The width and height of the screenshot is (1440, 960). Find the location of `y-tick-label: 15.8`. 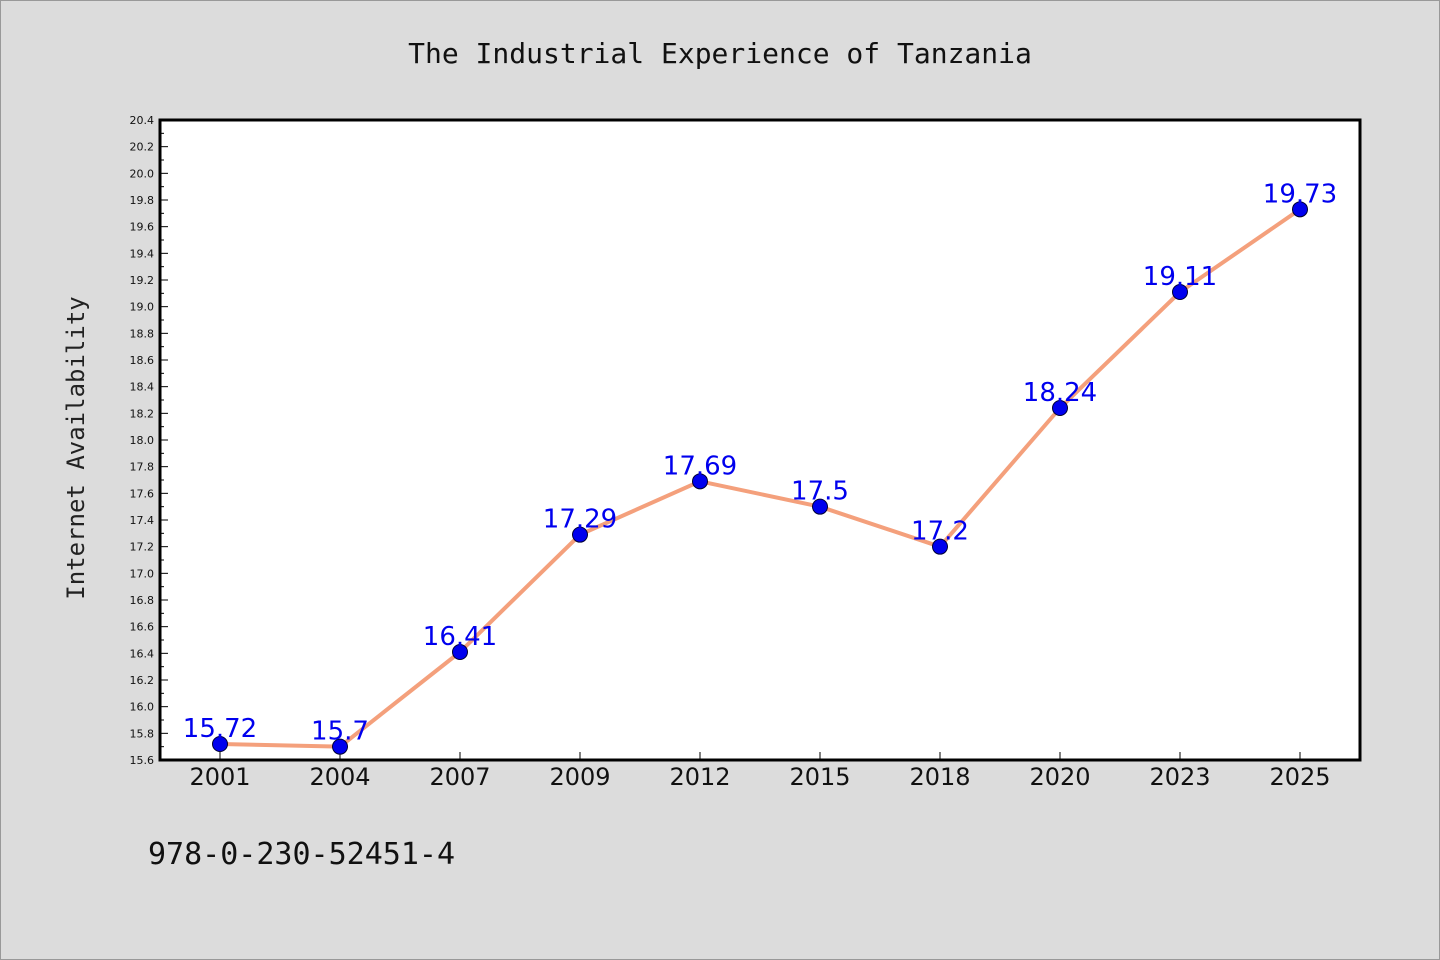

y-tick-label: 15.8 is located at coordinates (142, 733).